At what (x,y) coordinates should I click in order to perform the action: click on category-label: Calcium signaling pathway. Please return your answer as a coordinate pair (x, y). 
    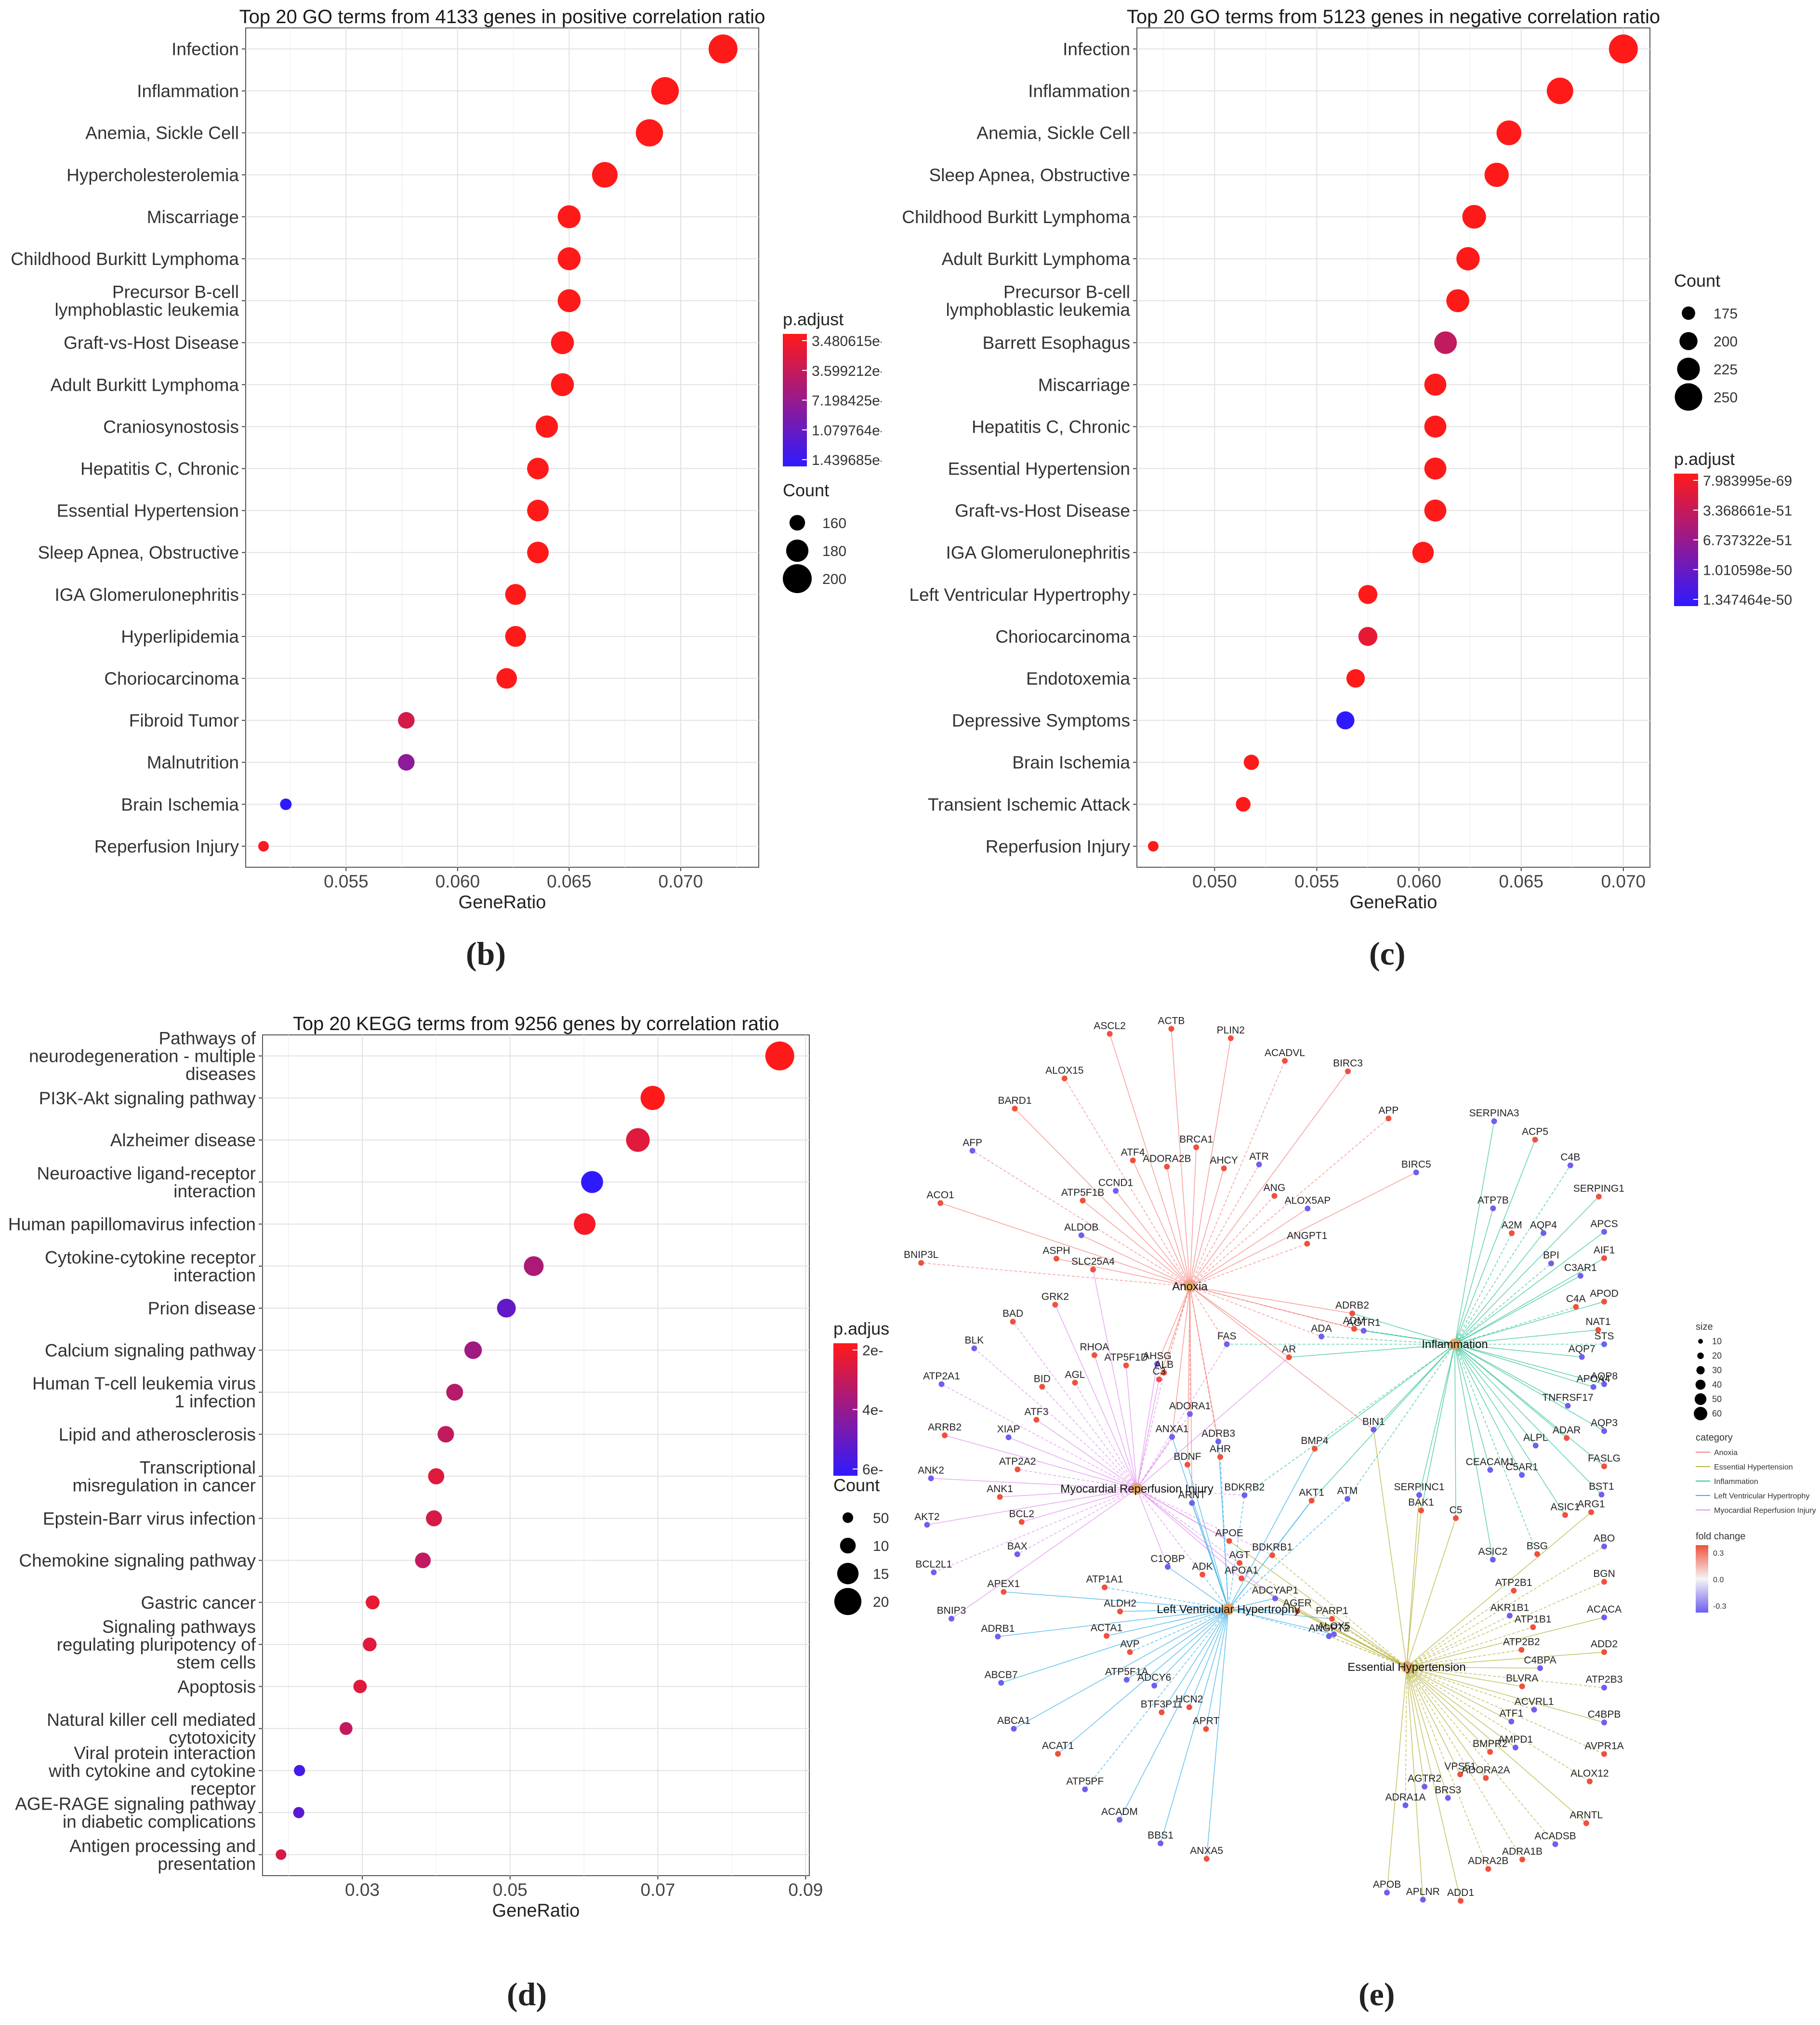
    Looking at the image, I should click on (151, 1350).